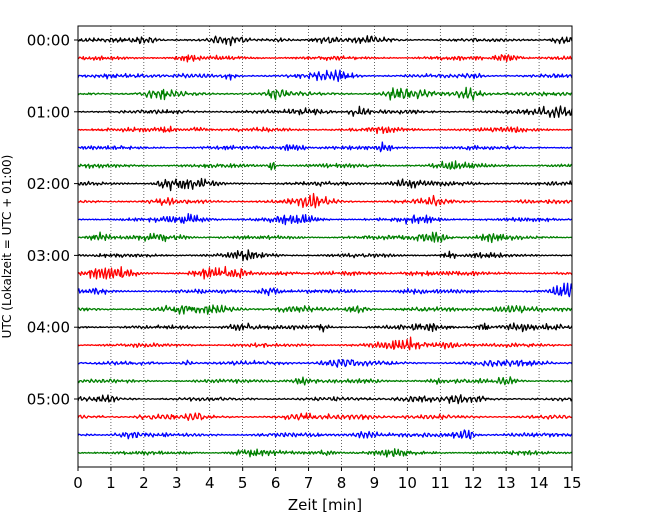 The height and width of the screenshot is (520, 650). Describe the element at coordinates (111, 483) in the screenshot. I see `x-tick-label: 1` at that location.